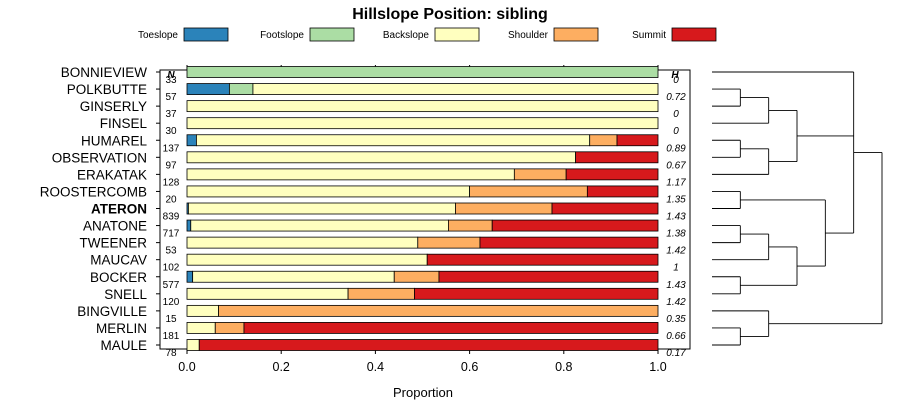 This screenshot has width=900, height=420. I want to click on n-value: 577, so click(171, 285).